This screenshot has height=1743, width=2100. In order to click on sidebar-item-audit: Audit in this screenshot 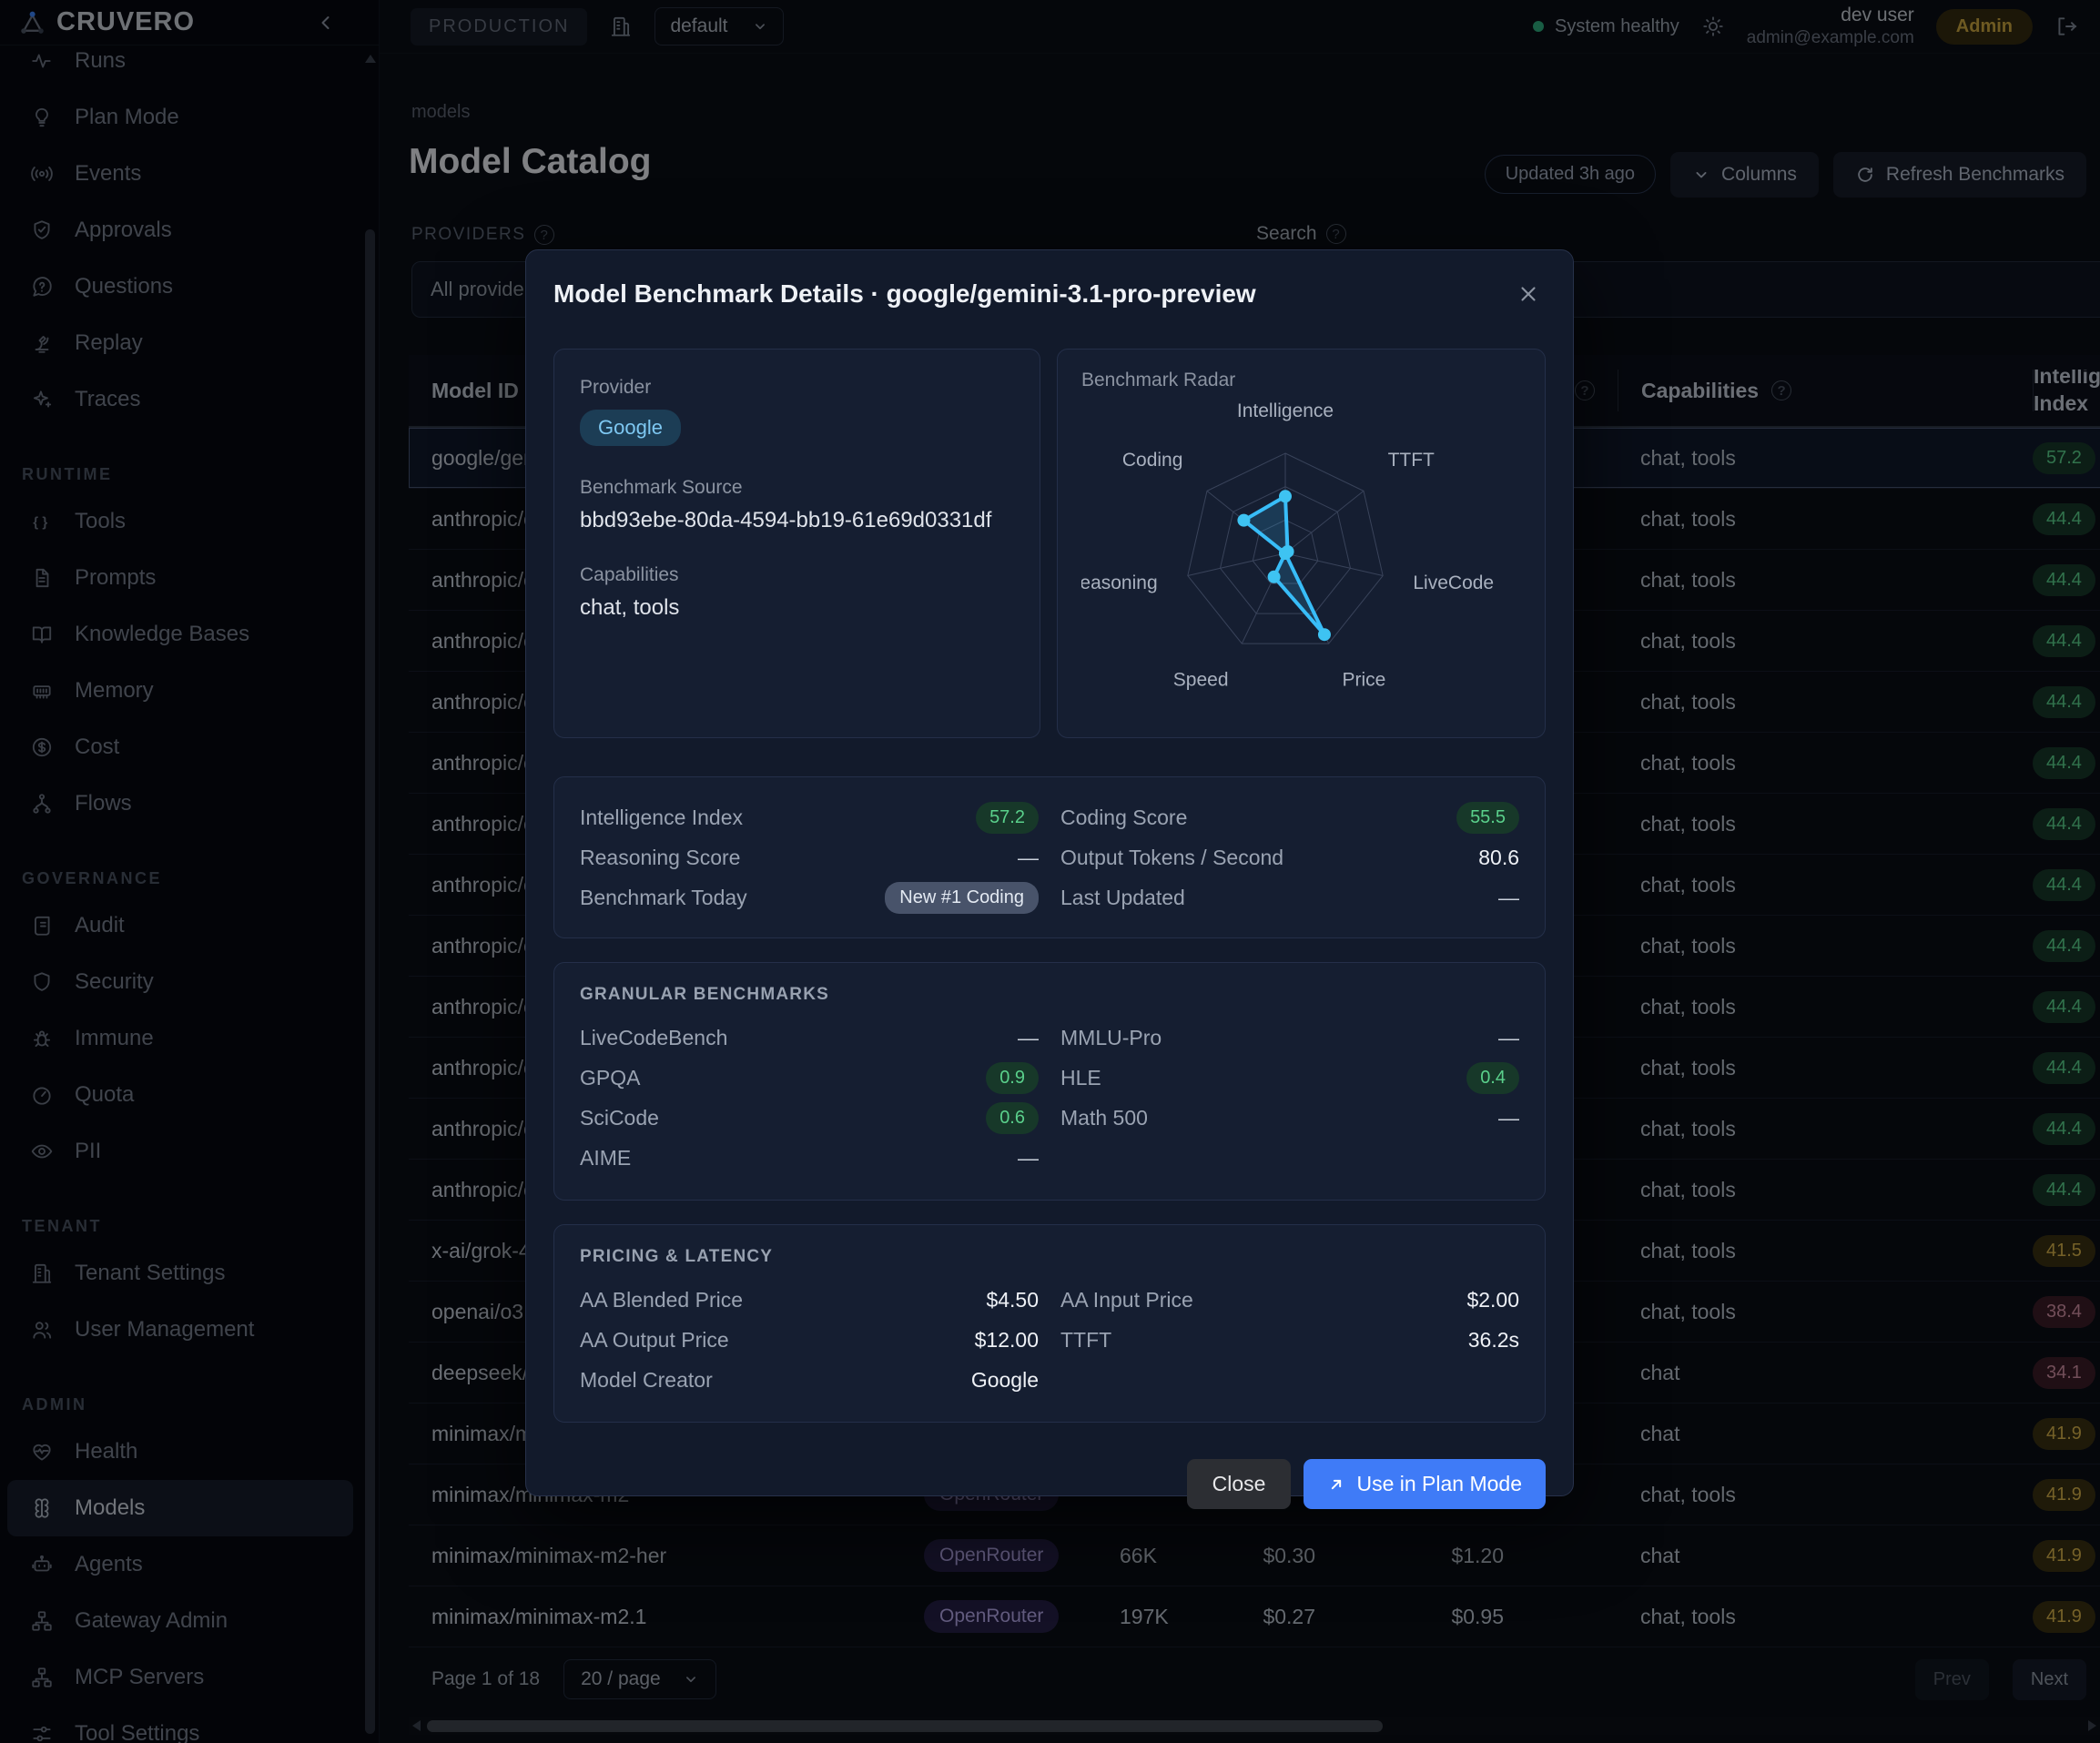, I will do `click(180, 925)`.